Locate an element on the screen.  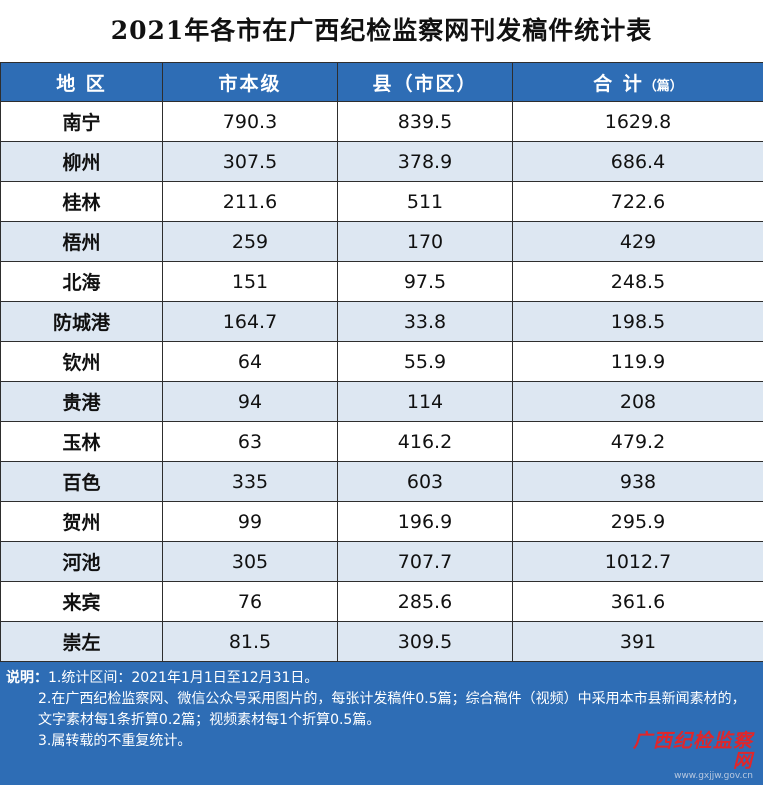
cell-county-level: 511 is located at coordinates (425, 202).